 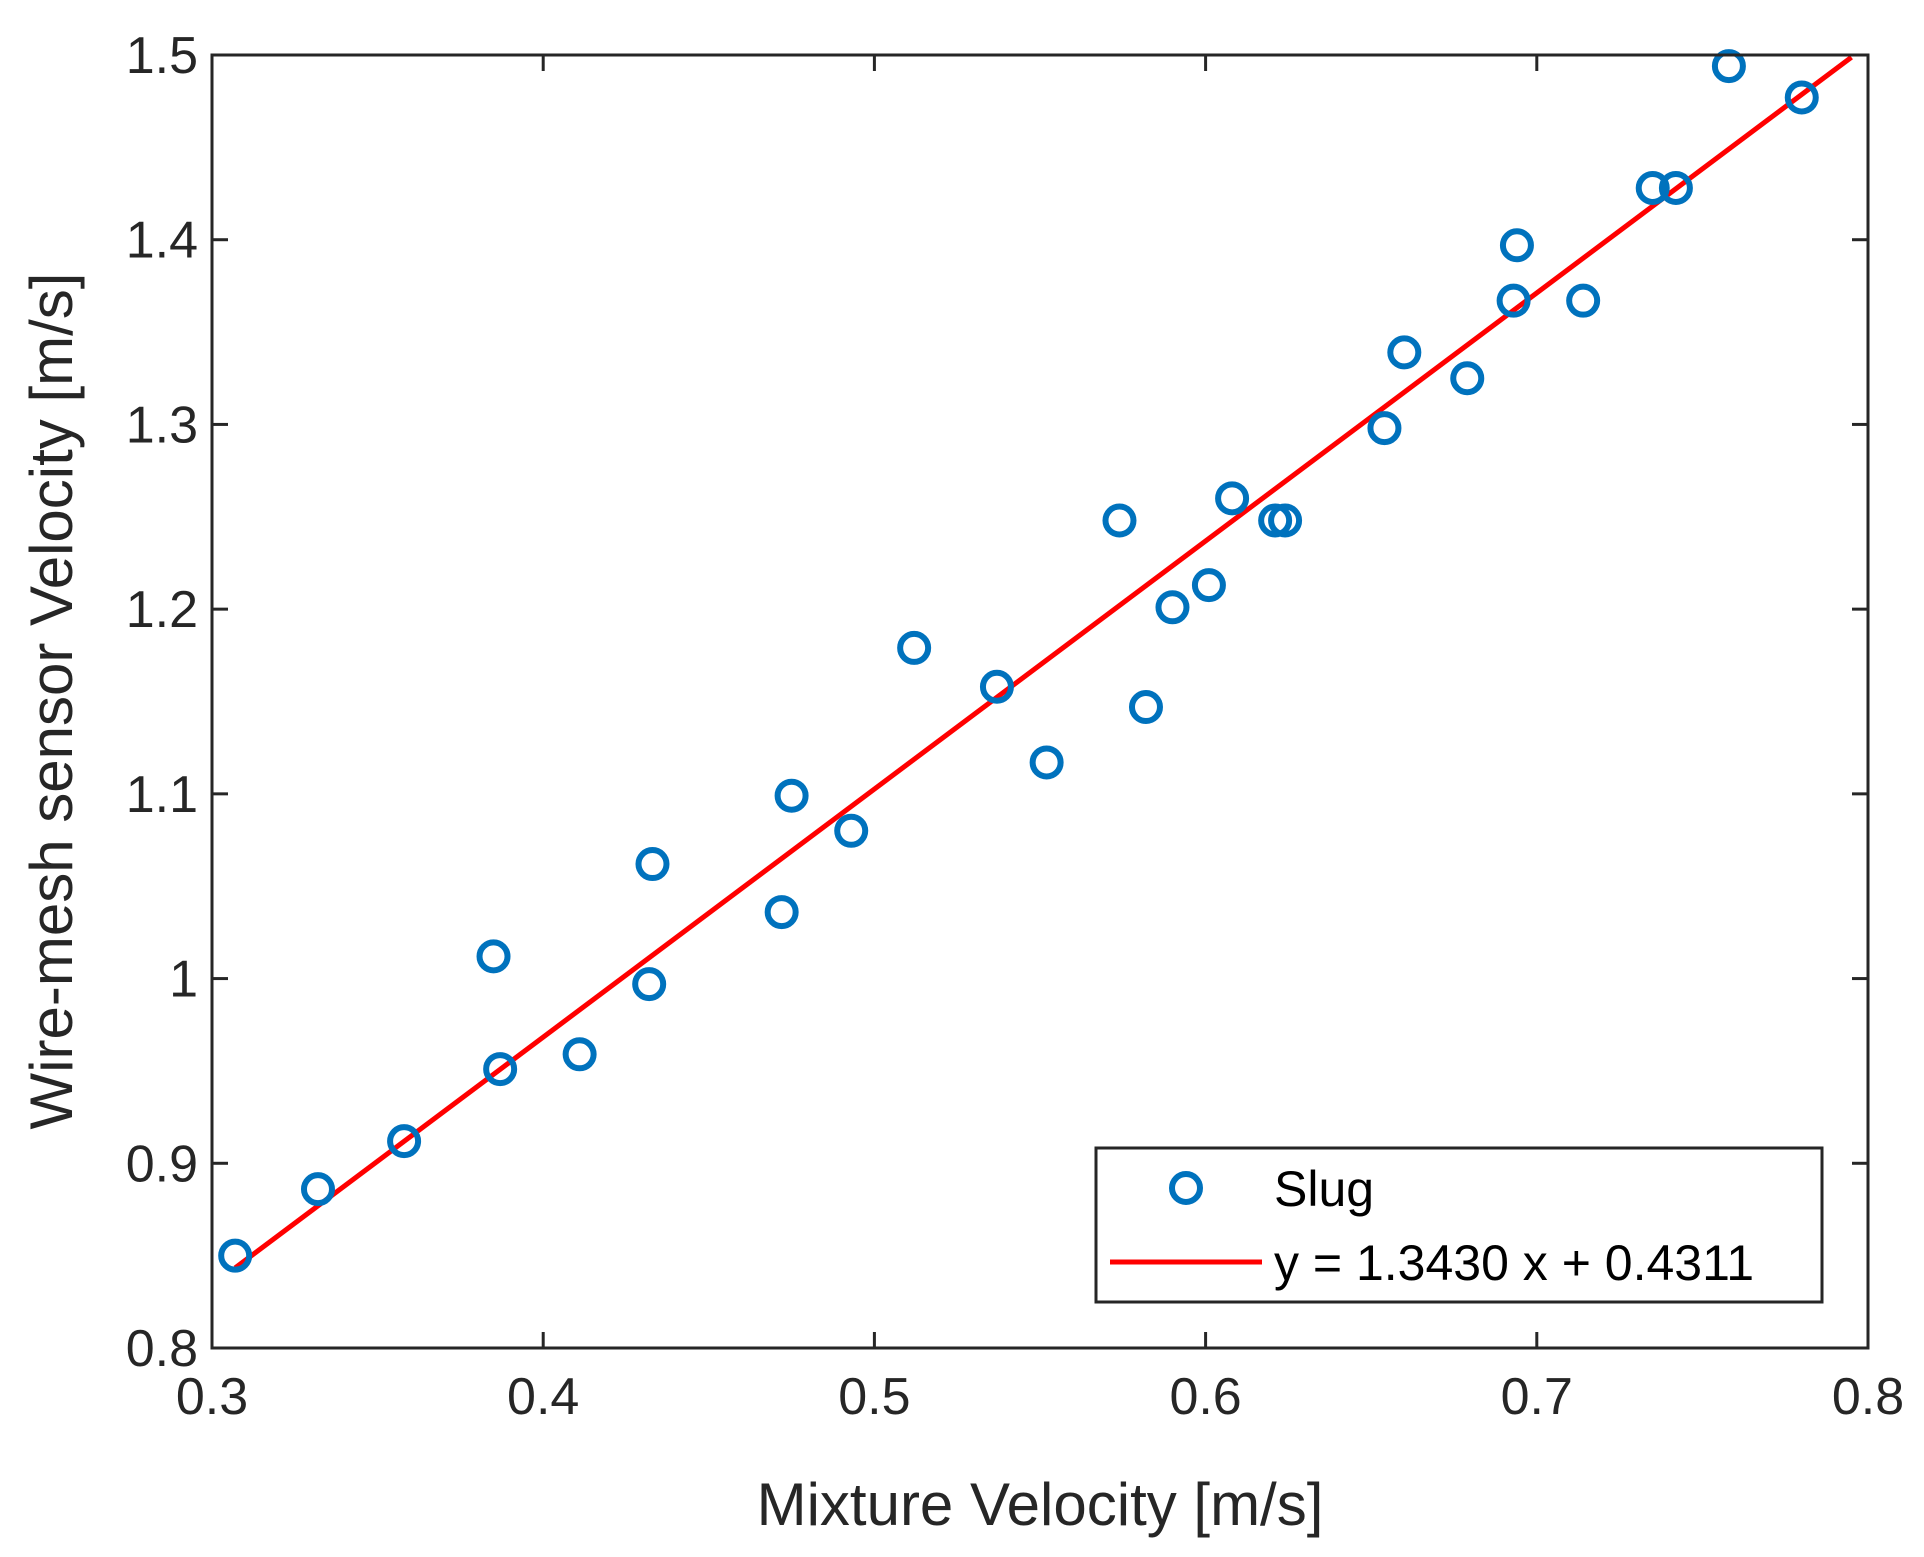 I want to click on x-axis-label: Mixture Velocity [m/s], so click(x=1040, y=1504).